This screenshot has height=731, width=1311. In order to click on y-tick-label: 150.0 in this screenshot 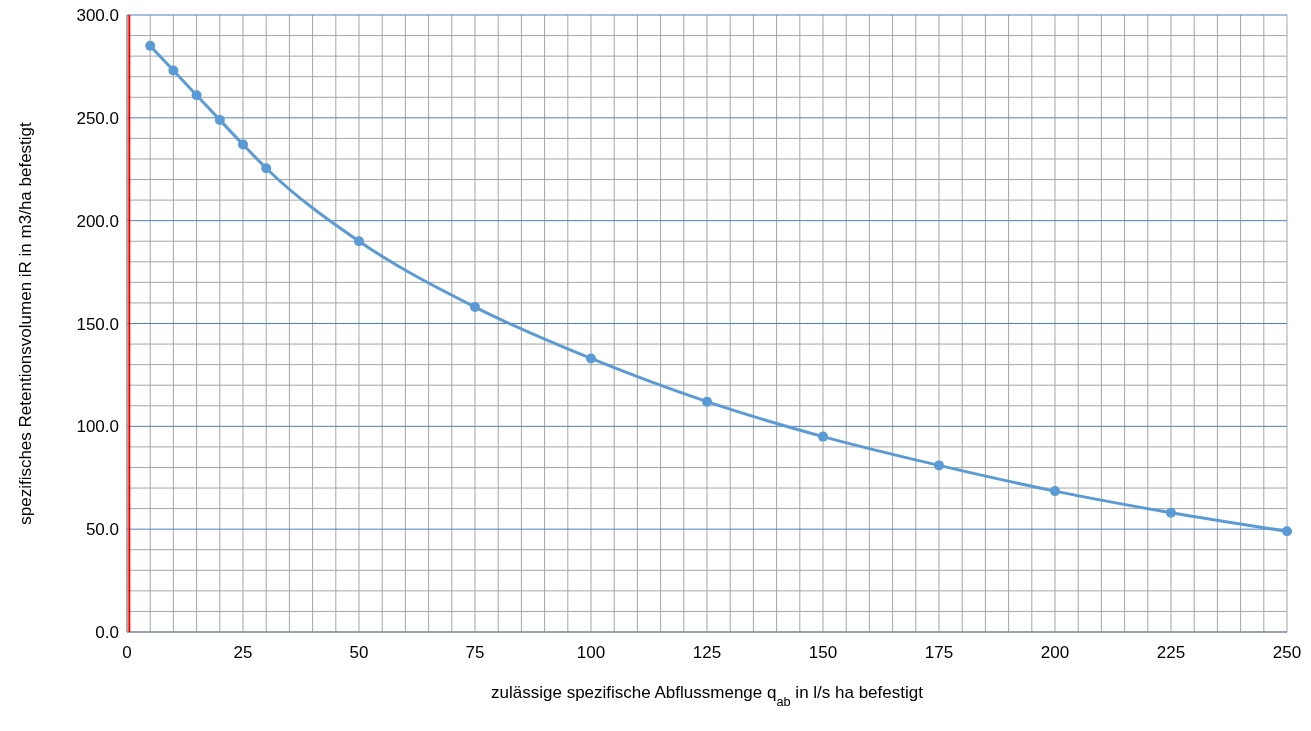, I will do `click(97, 324)`.